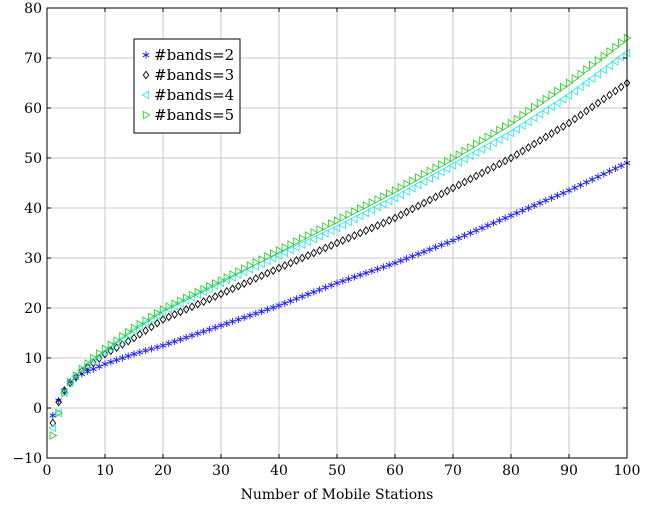 This screenshot has width=657, height=508. I want to click on y-tick-label: 50, so click(33, 159).